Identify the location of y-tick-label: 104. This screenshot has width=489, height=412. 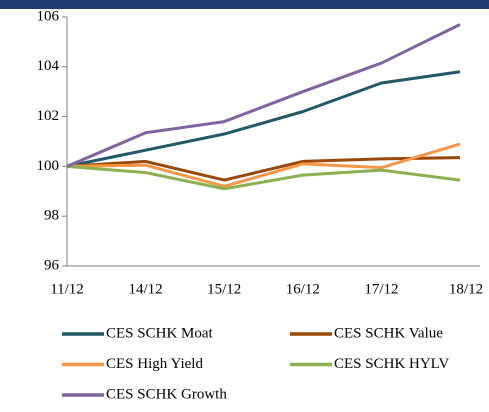
(48, 66).